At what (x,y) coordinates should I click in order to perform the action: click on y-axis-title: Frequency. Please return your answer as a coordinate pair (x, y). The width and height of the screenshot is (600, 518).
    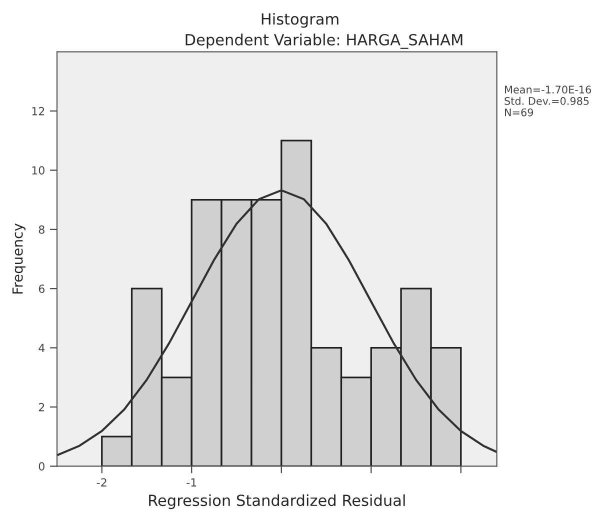
    Looking at the image, I should click on (19, 259).